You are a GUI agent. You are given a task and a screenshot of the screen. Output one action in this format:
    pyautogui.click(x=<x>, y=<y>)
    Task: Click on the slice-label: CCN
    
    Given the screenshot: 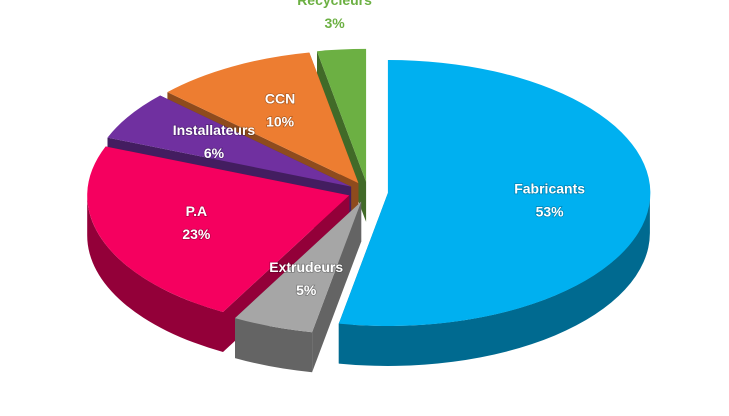 What is the action you would take?
    pyautogui.click(x=280, y=99)
    